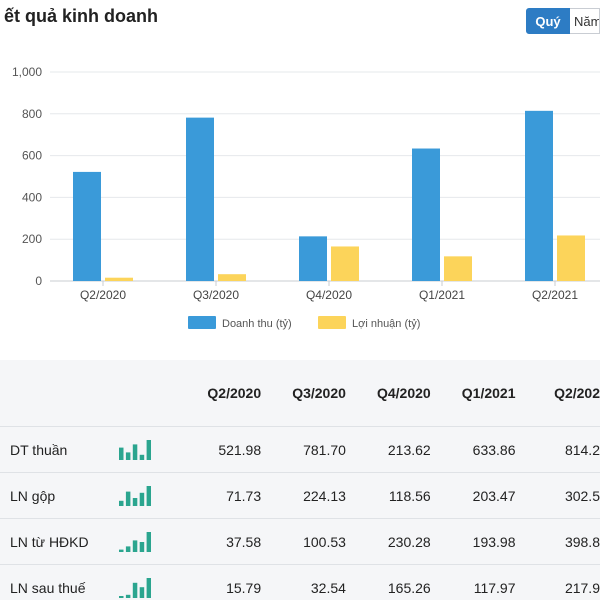 This screenshot has height=610, width=600. Describe the element at coordinates (388, 450) in the screenshot. I see `table-cell: 213.62` at that location.